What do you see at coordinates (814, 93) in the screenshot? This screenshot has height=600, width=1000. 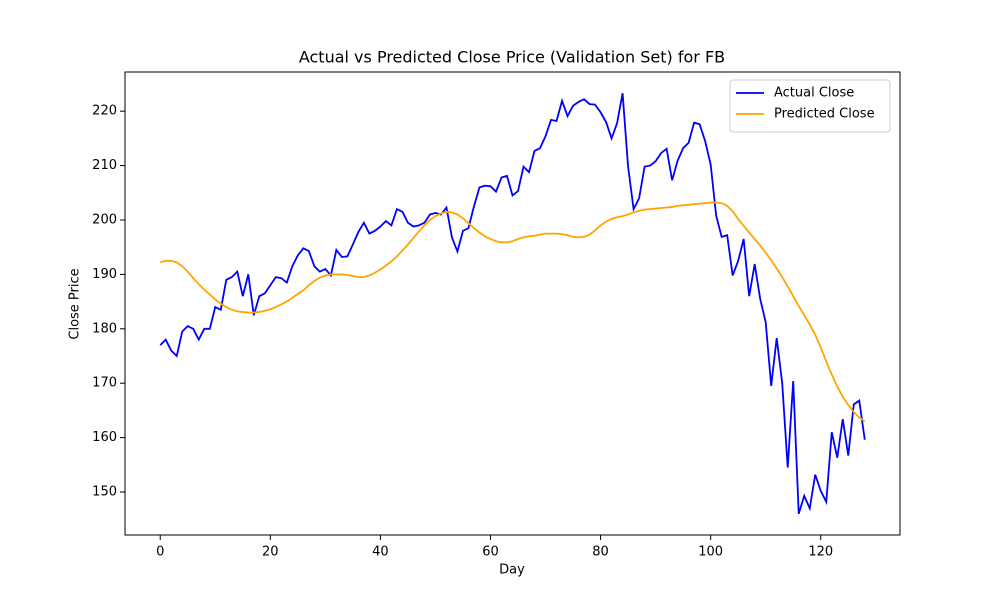 I see `legend-label: Actual Close` at bounding box center [814, 93].